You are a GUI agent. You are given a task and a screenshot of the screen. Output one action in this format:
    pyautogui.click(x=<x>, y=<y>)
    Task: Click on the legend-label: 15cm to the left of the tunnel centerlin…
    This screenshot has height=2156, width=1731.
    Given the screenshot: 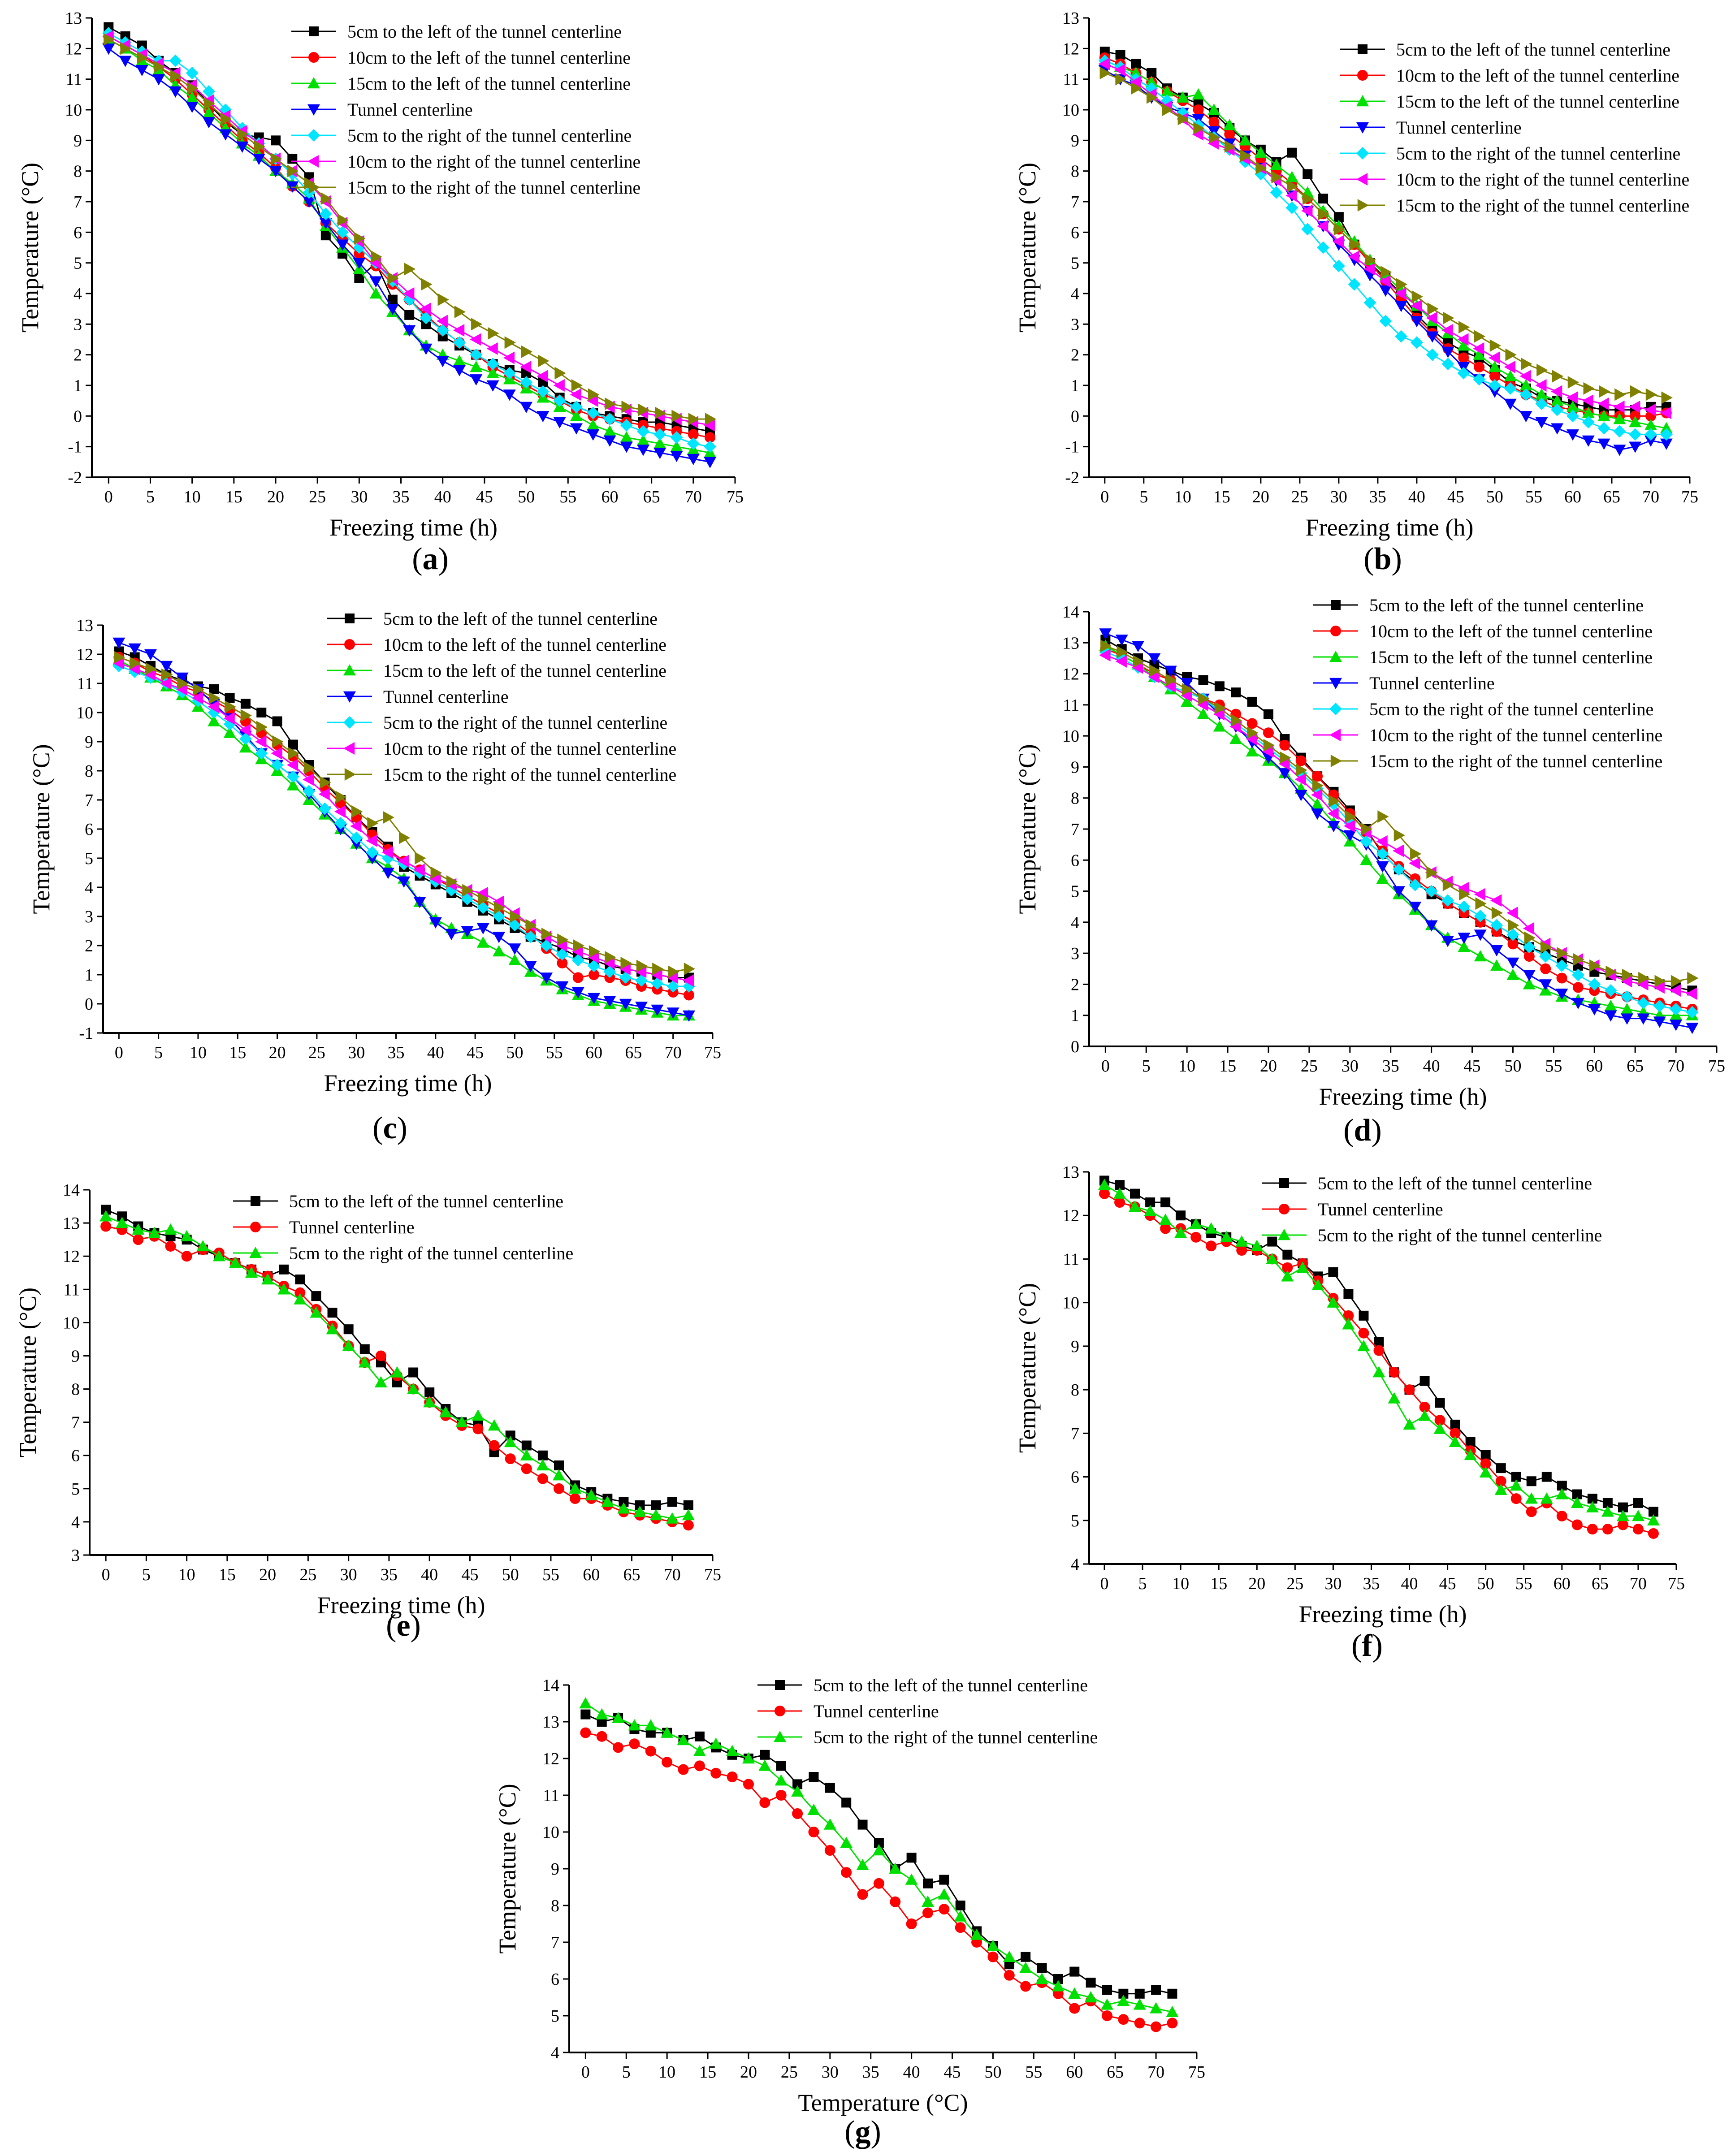 What is the action you would take?
    pyautogui.click(x=1511, y=657)
    